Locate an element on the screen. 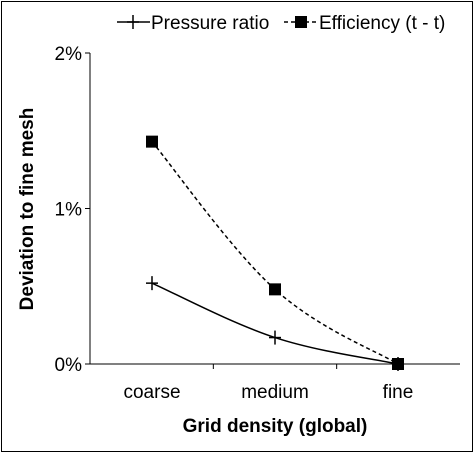  y-tick-label: 0% is located at coordinates (69, 365).